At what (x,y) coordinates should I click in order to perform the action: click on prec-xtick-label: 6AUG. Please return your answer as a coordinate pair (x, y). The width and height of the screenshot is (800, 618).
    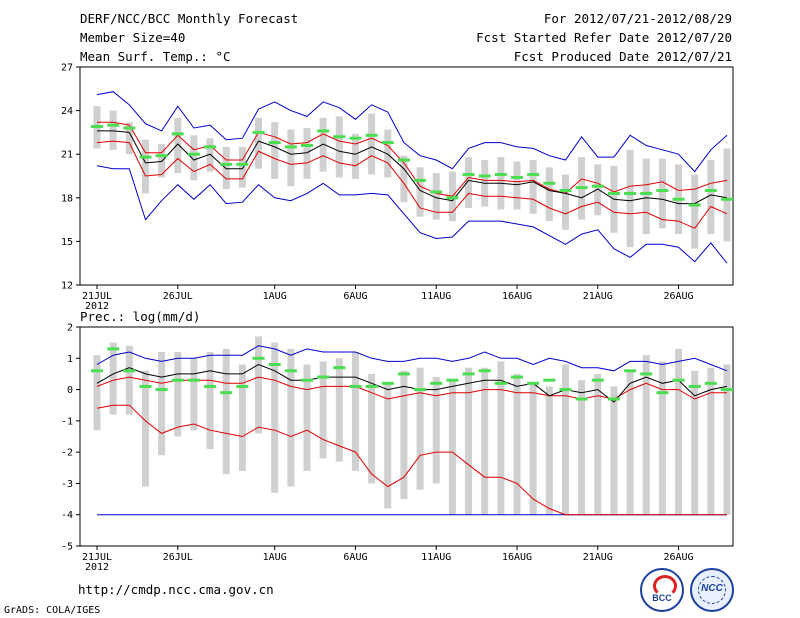
    Looking at the image, I should click on (355, 557).